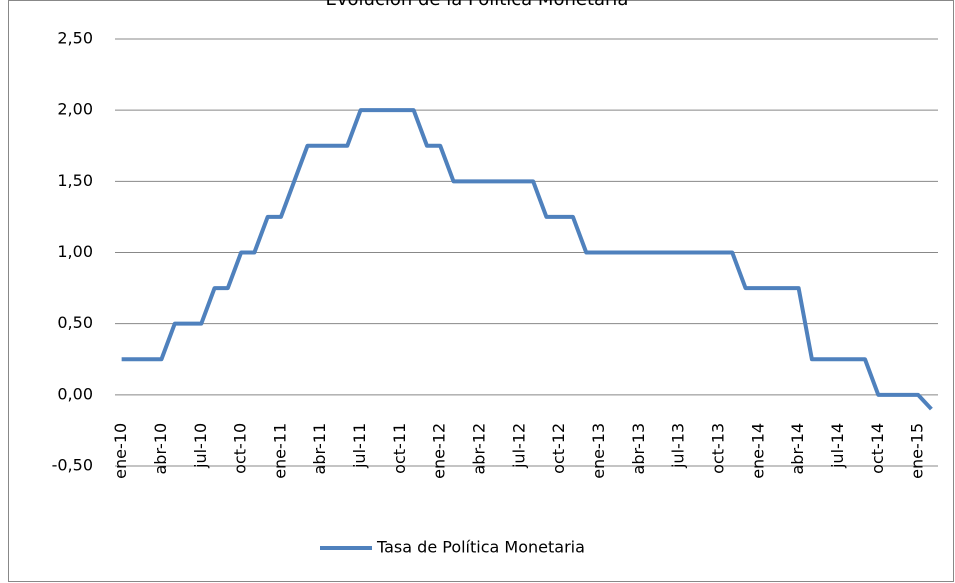 The image size is (955, 583). Describe the element at coordinates (717, 448) in the screenshot. I see `x-tick-label: oct-13` at that location.